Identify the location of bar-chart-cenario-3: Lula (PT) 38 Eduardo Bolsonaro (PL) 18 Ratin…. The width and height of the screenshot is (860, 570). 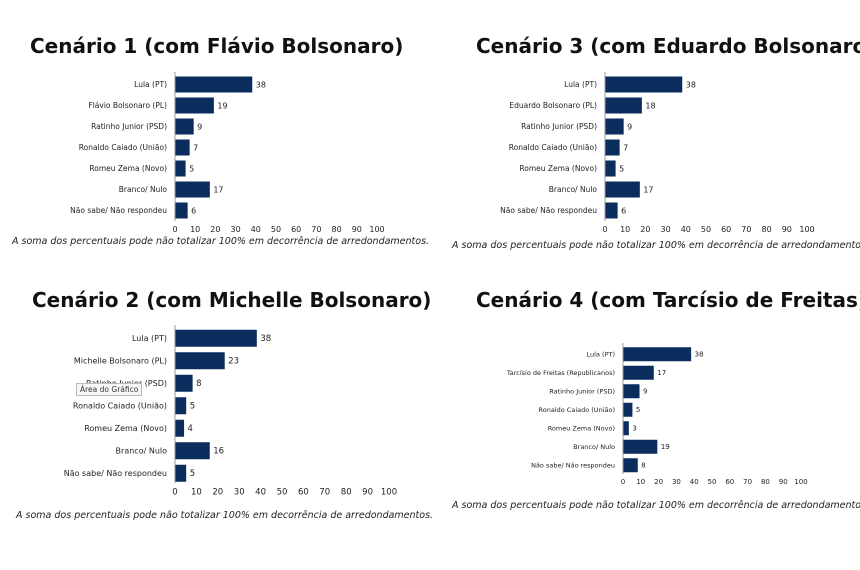
(657, 153).